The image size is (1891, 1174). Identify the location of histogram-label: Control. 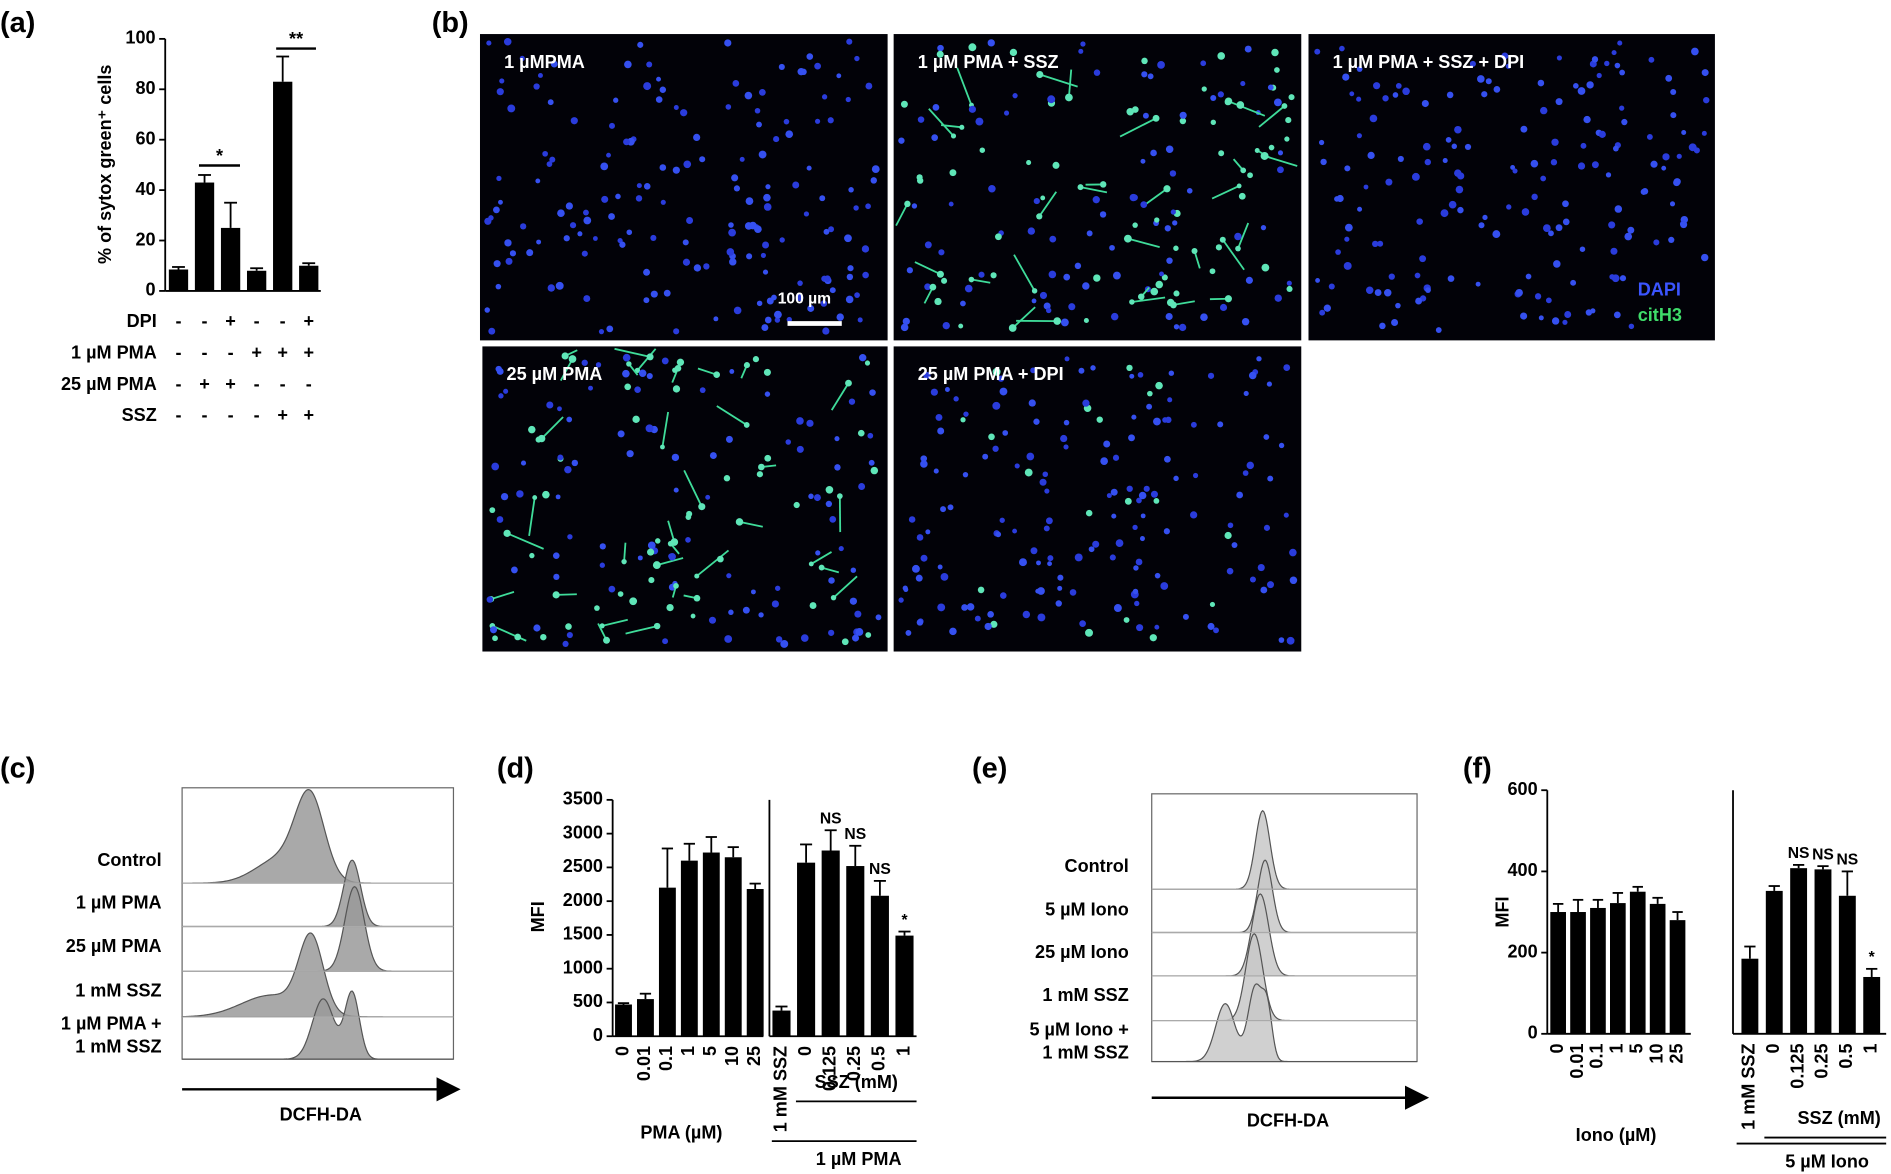
(129, 860).